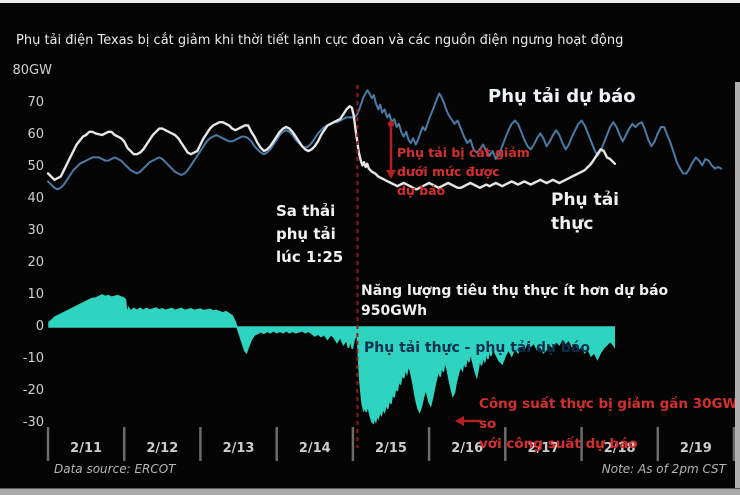 The width and height of the screenshot is (740, 495). Describe the element at coordinates (459, 421) in the screenshot. I see `capacity-arrow-head-icon` at that location.